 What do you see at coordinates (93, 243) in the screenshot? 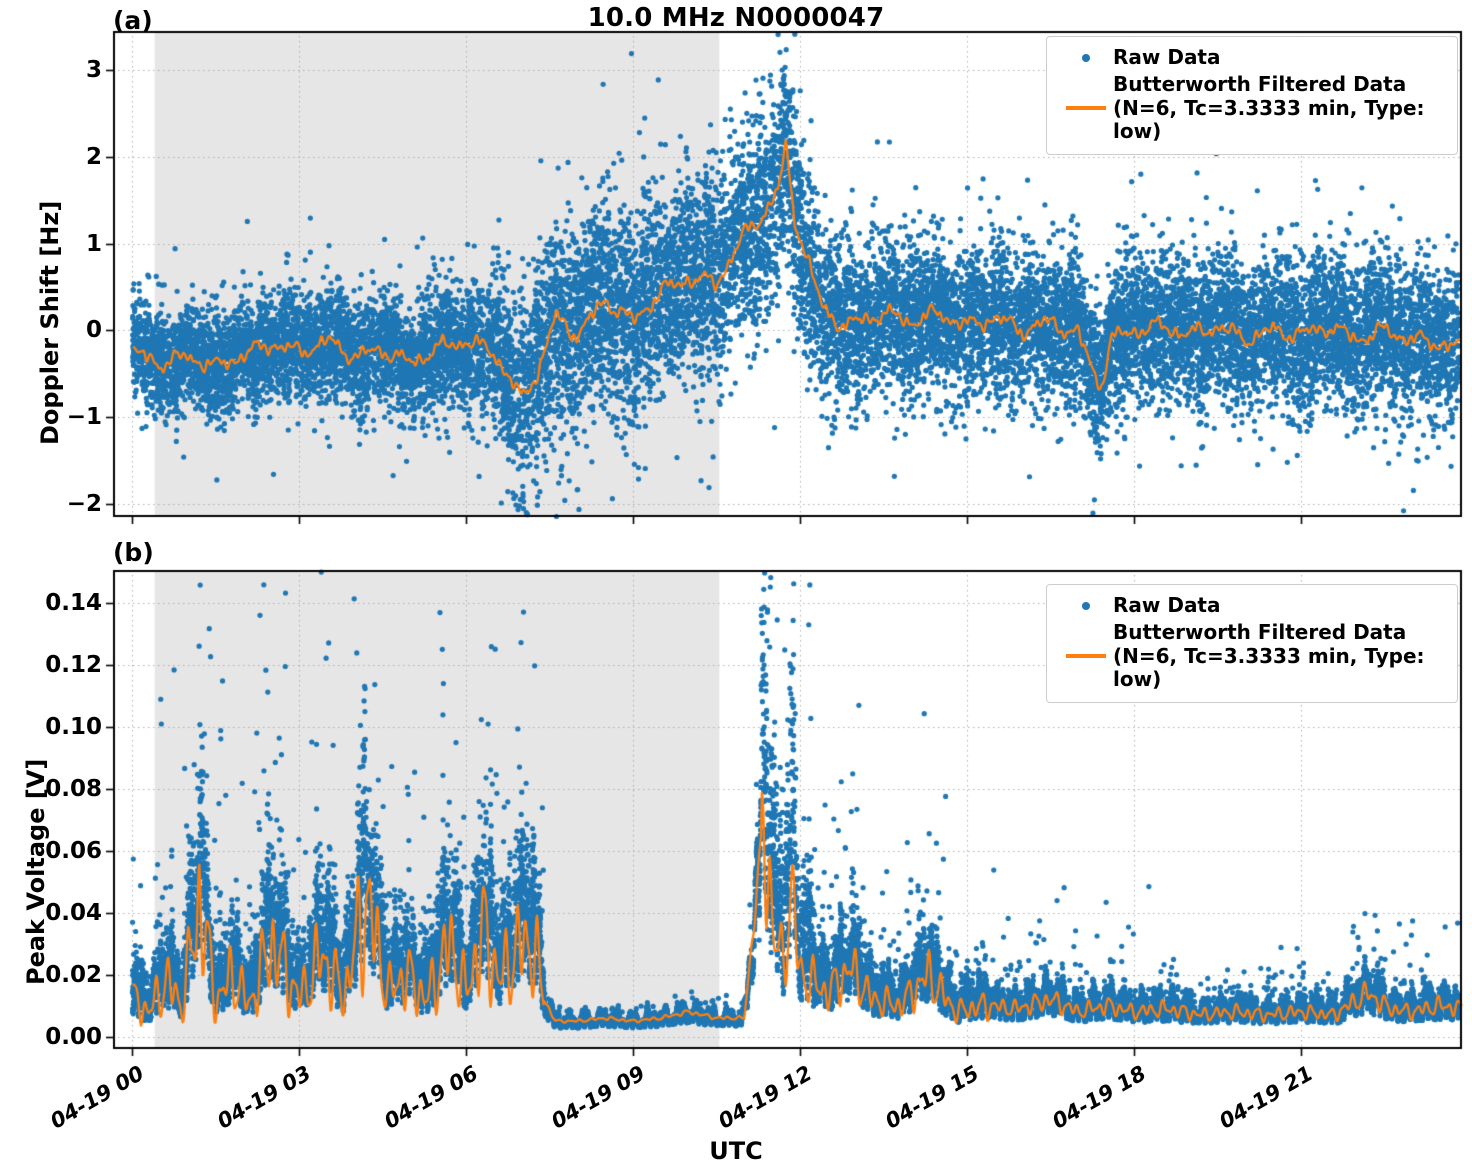
I see `y-tick-label: 1` at bounding box center [93, 243].